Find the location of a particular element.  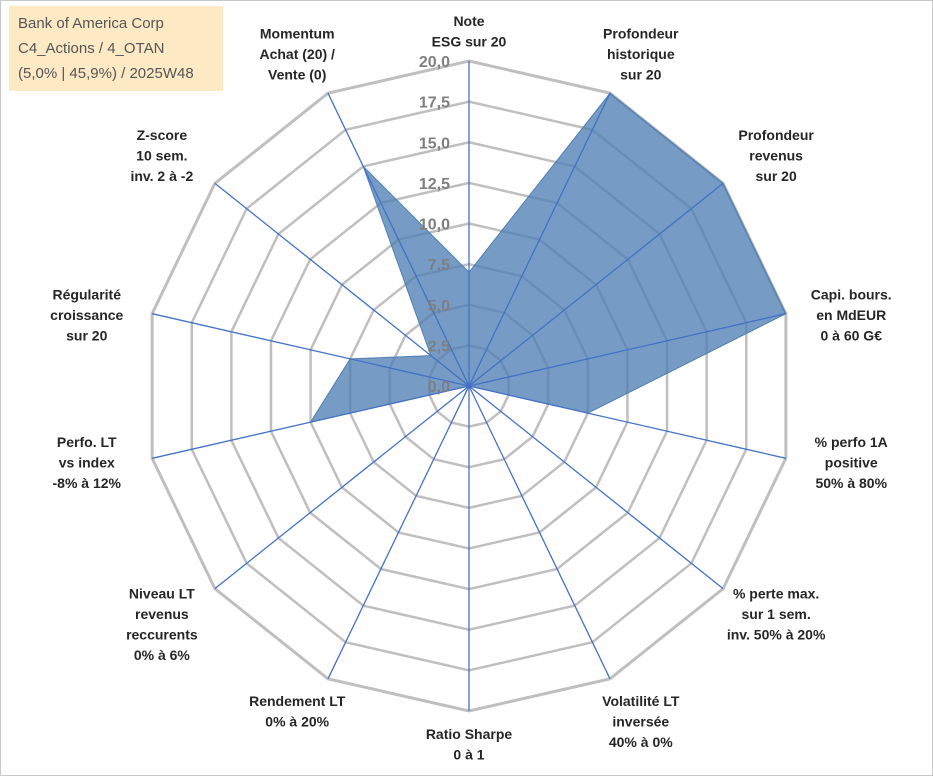

axis-label-line: inversée is located at coordinates (640, 722).